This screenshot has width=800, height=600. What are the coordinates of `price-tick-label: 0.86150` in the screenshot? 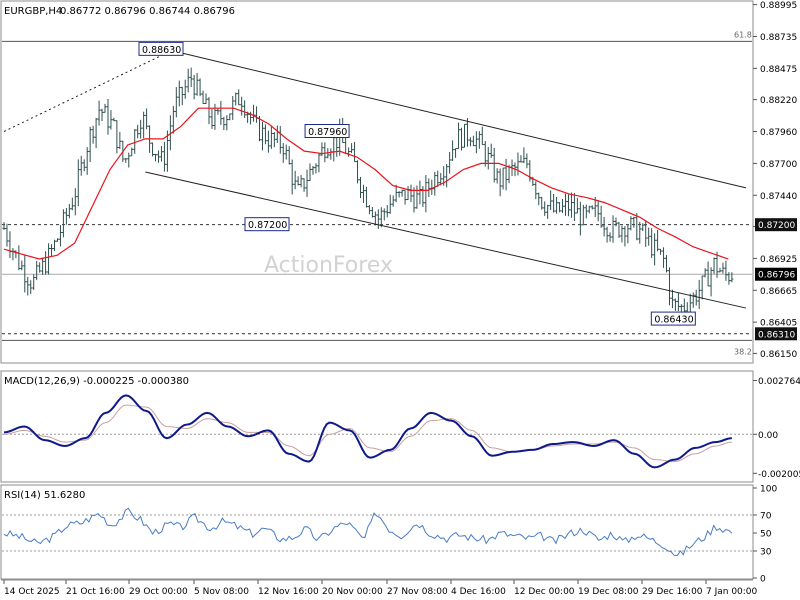 It's located at (778, 355).